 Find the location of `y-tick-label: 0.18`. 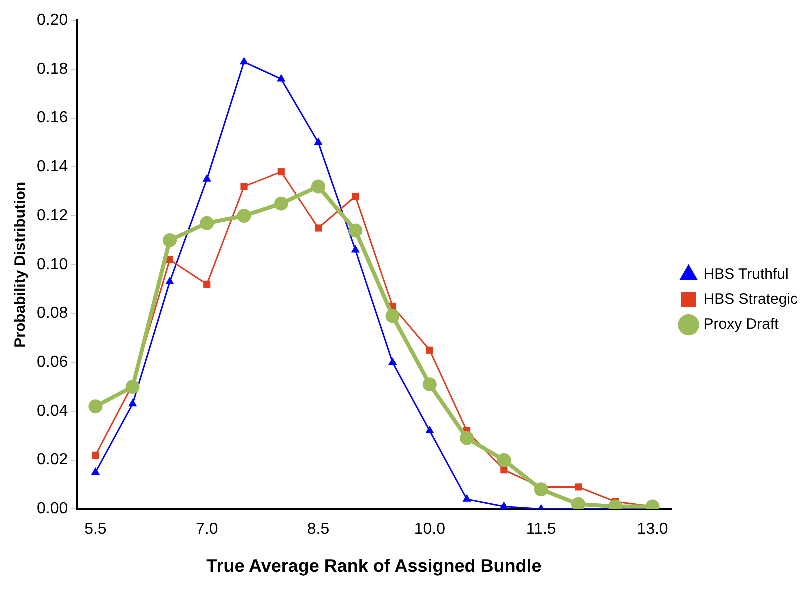

y-tick-label: 0.18 is located at coordinates (52, 69).